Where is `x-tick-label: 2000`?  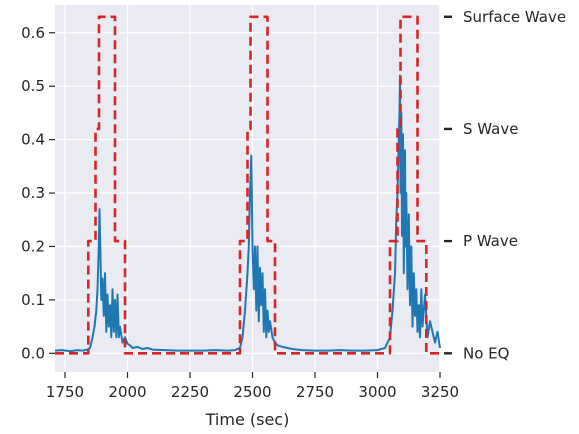 x-tick-label: 2000 is located at coordinates (127, 392).